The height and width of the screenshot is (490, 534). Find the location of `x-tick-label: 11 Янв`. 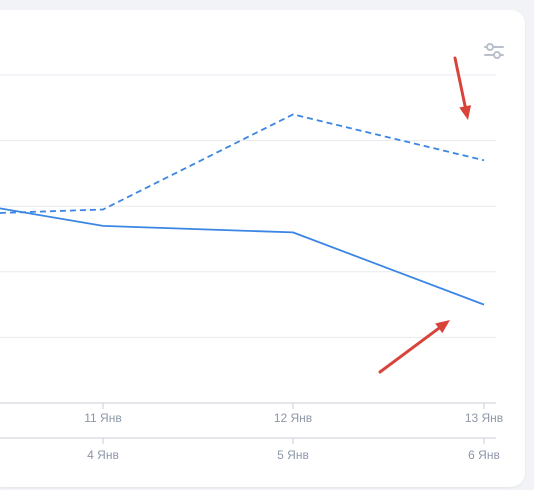

x-tick-label: 11 Янв is located at coordinates (102, 418).